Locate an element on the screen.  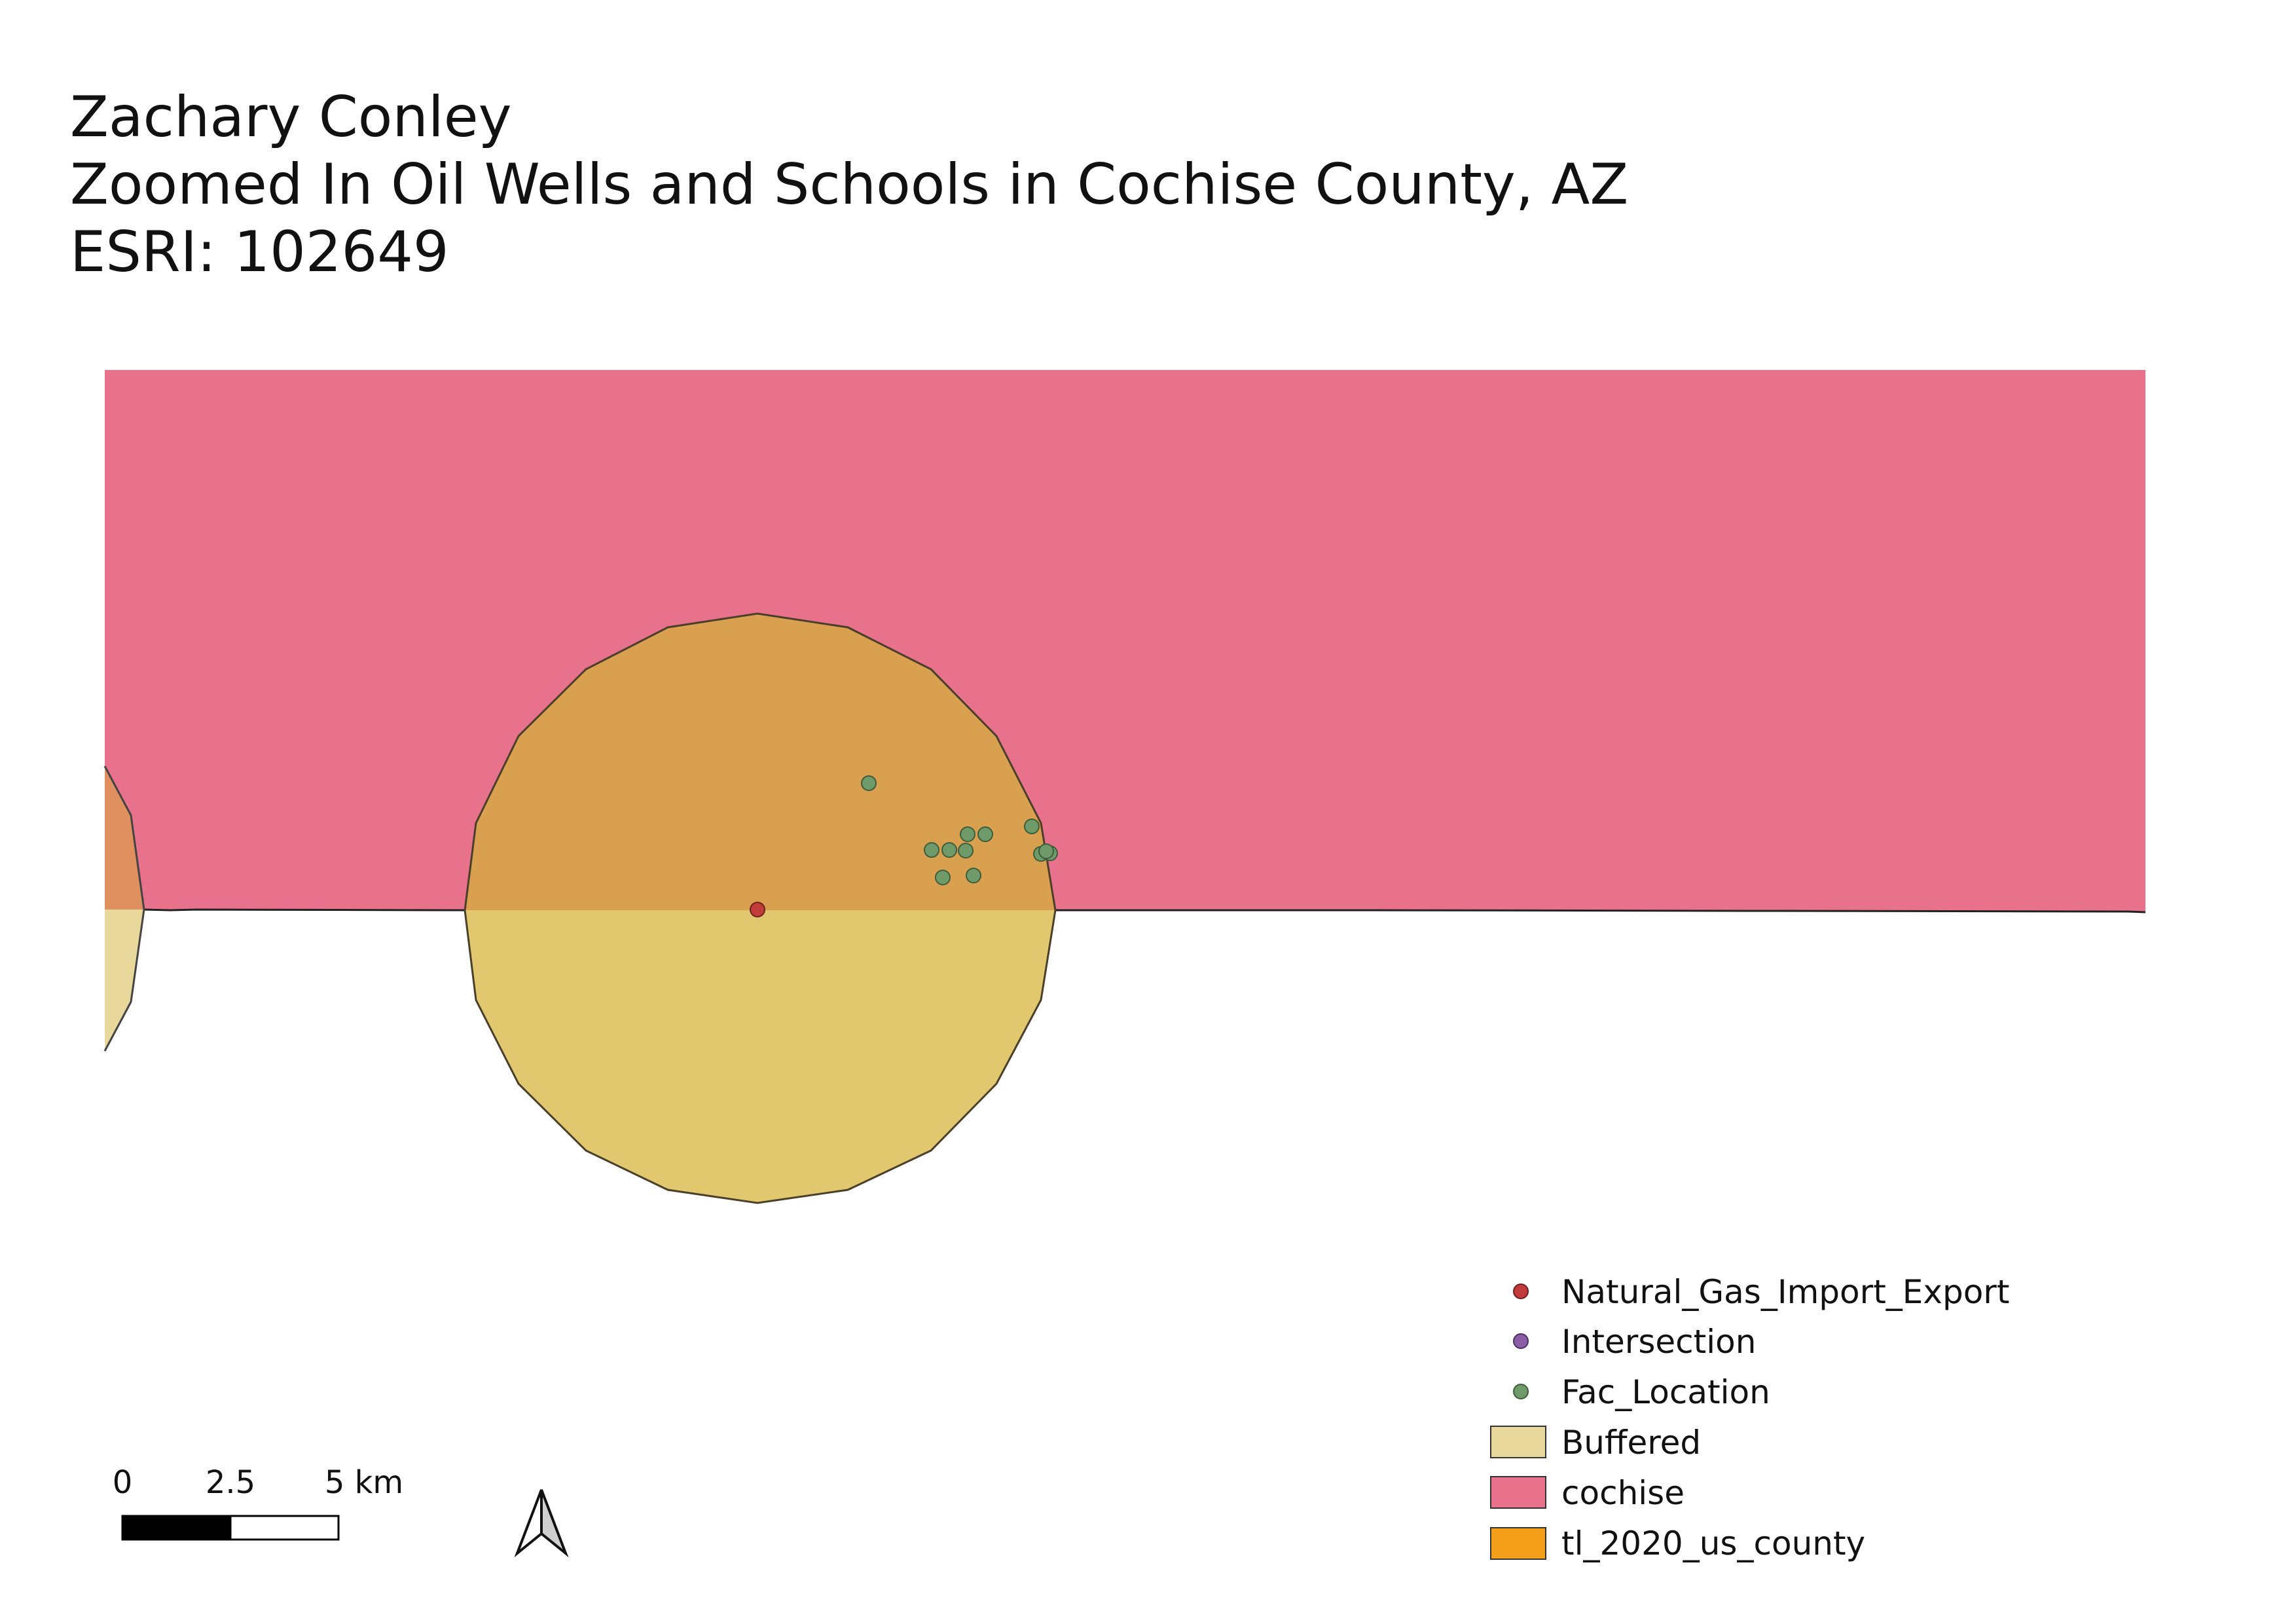
legend-facility-symbol is located at coordinates (1521, 1391).